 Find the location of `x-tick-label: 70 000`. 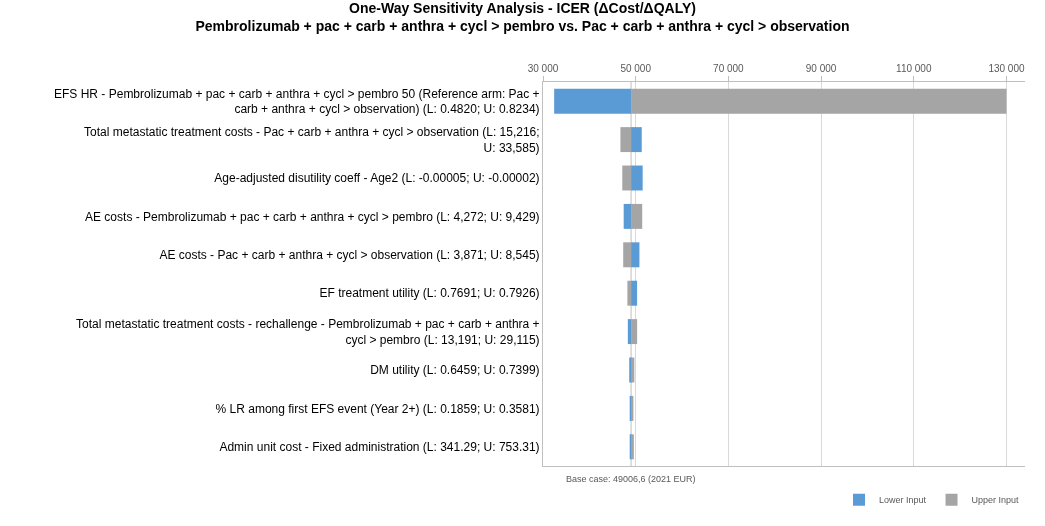

x-tick-label: 70 000 is located at coordinates (729, 68).